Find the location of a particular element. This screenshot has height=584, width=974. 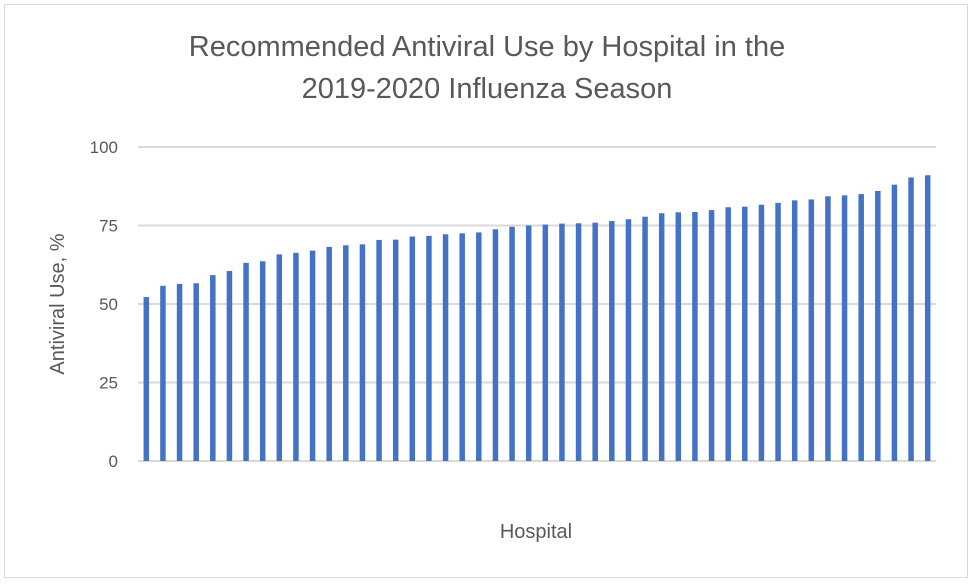

y-tick-label: 50 is located at coordinates (108, 304).